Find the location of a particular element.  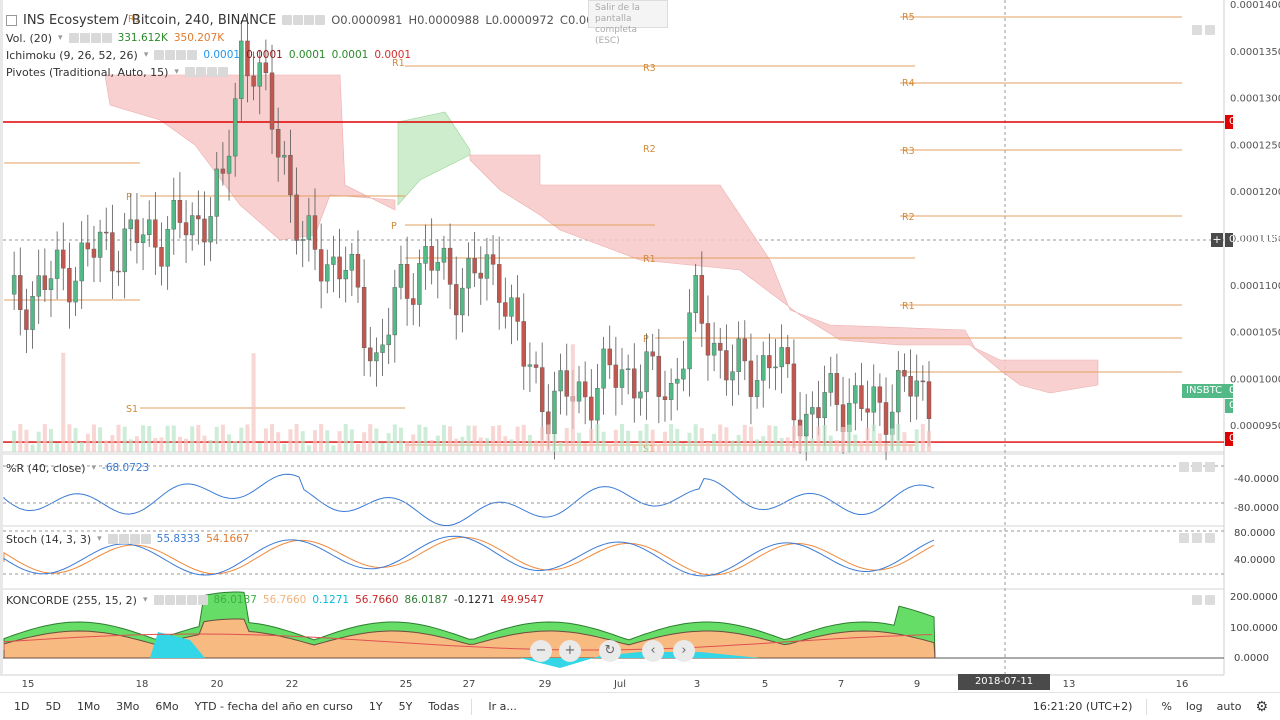

log-toggle: log is located at coordinates (1194, 706).